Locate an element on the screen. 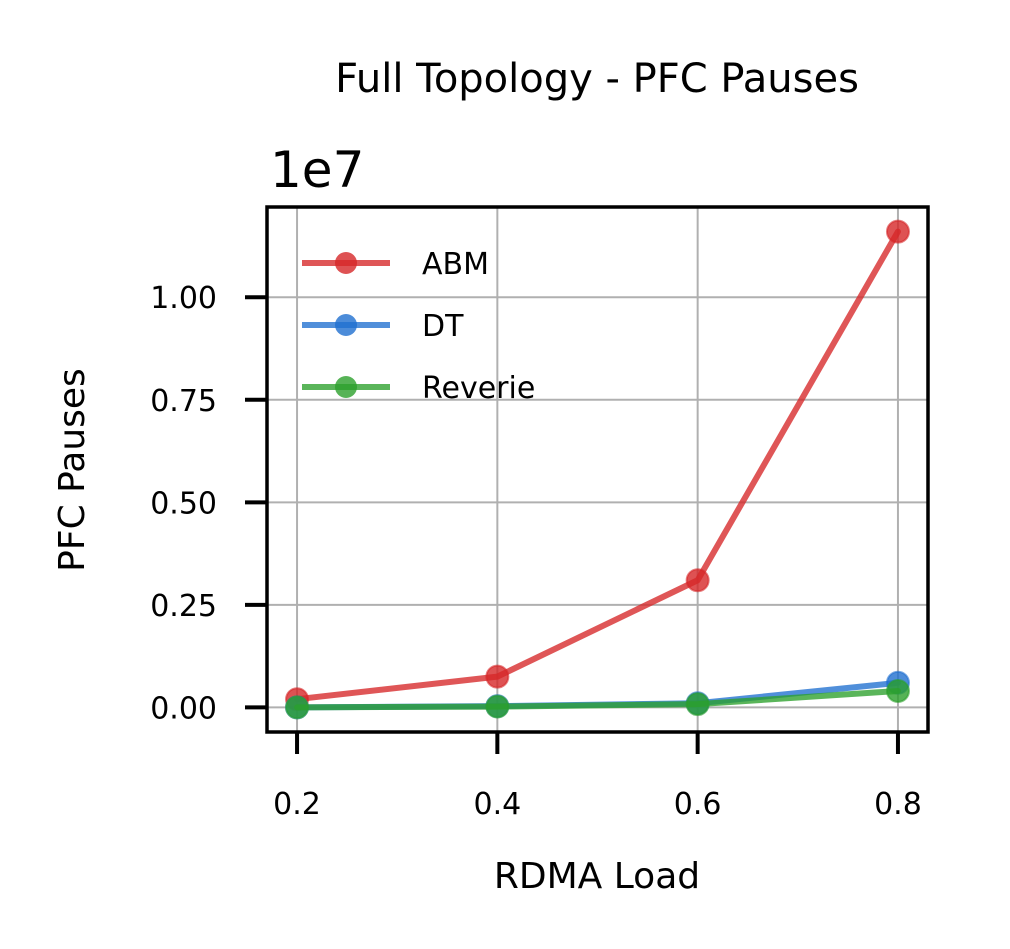  legend-label-reverie: Reverie is located at coordinates (478, 388).